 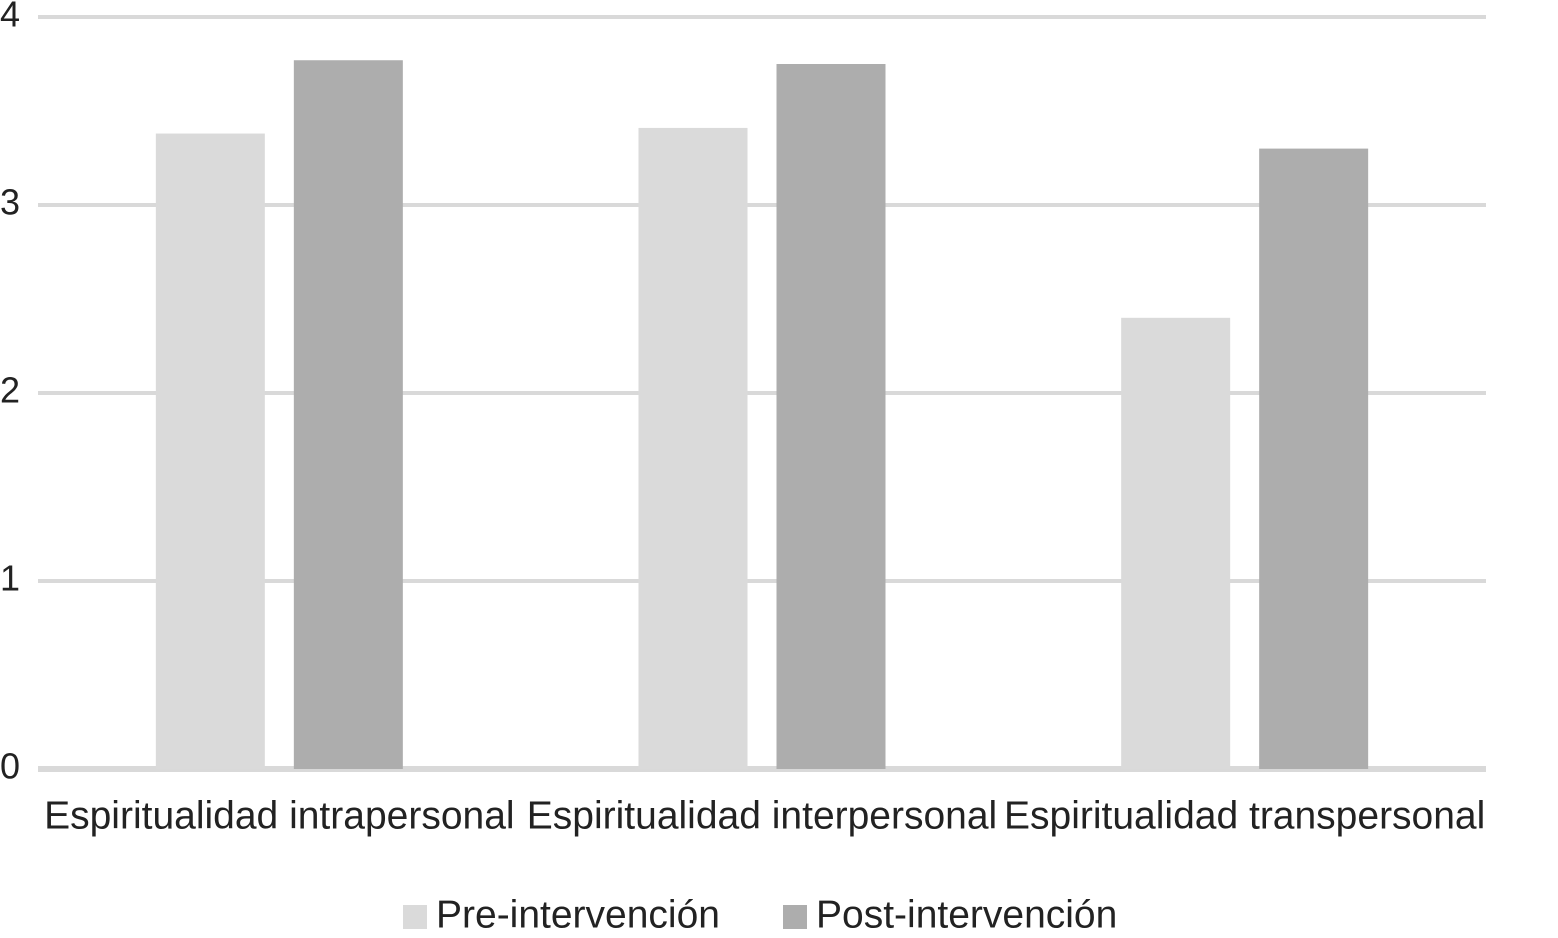 I want to click on y-tick-label: 3, so click(x=10, y=202).